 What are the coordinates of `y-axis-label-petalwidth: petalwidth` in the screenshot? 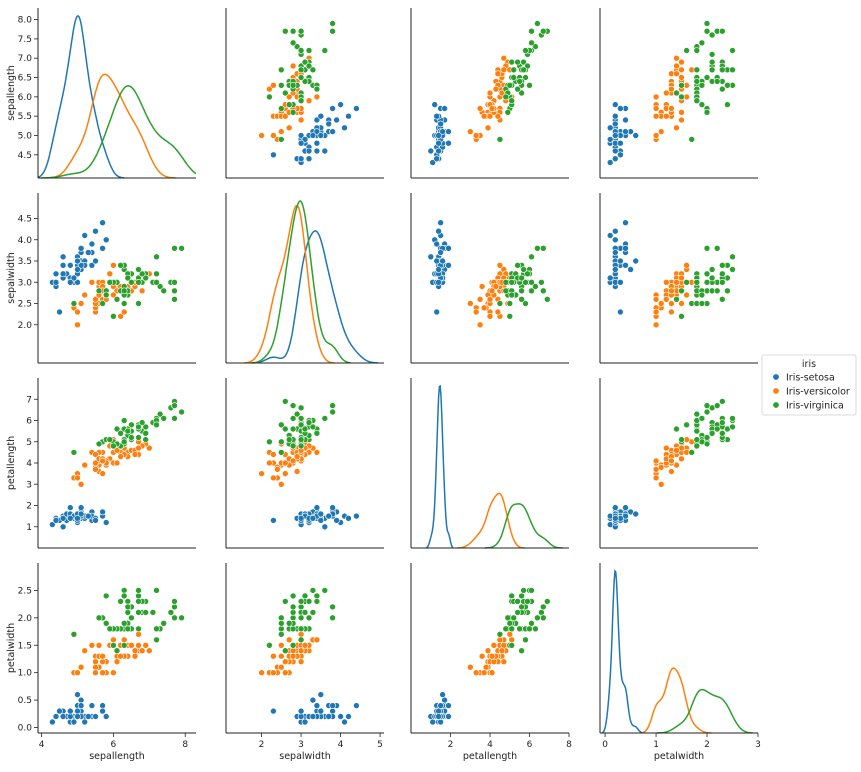 It's located at (11, 648).